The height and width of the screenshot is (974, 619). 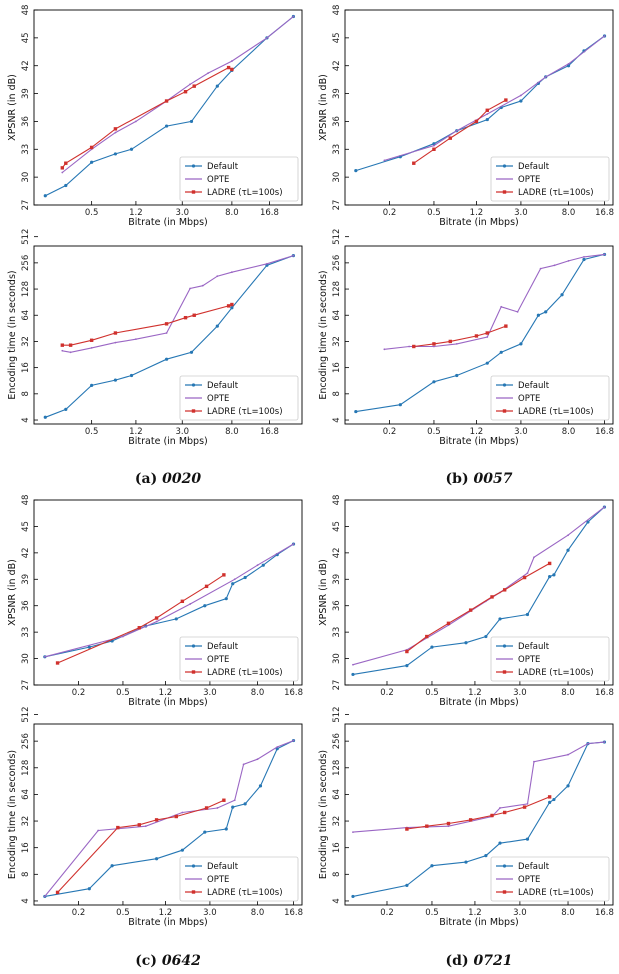 I want to click on y-tick-label: 36, so click(x=337, y=121).